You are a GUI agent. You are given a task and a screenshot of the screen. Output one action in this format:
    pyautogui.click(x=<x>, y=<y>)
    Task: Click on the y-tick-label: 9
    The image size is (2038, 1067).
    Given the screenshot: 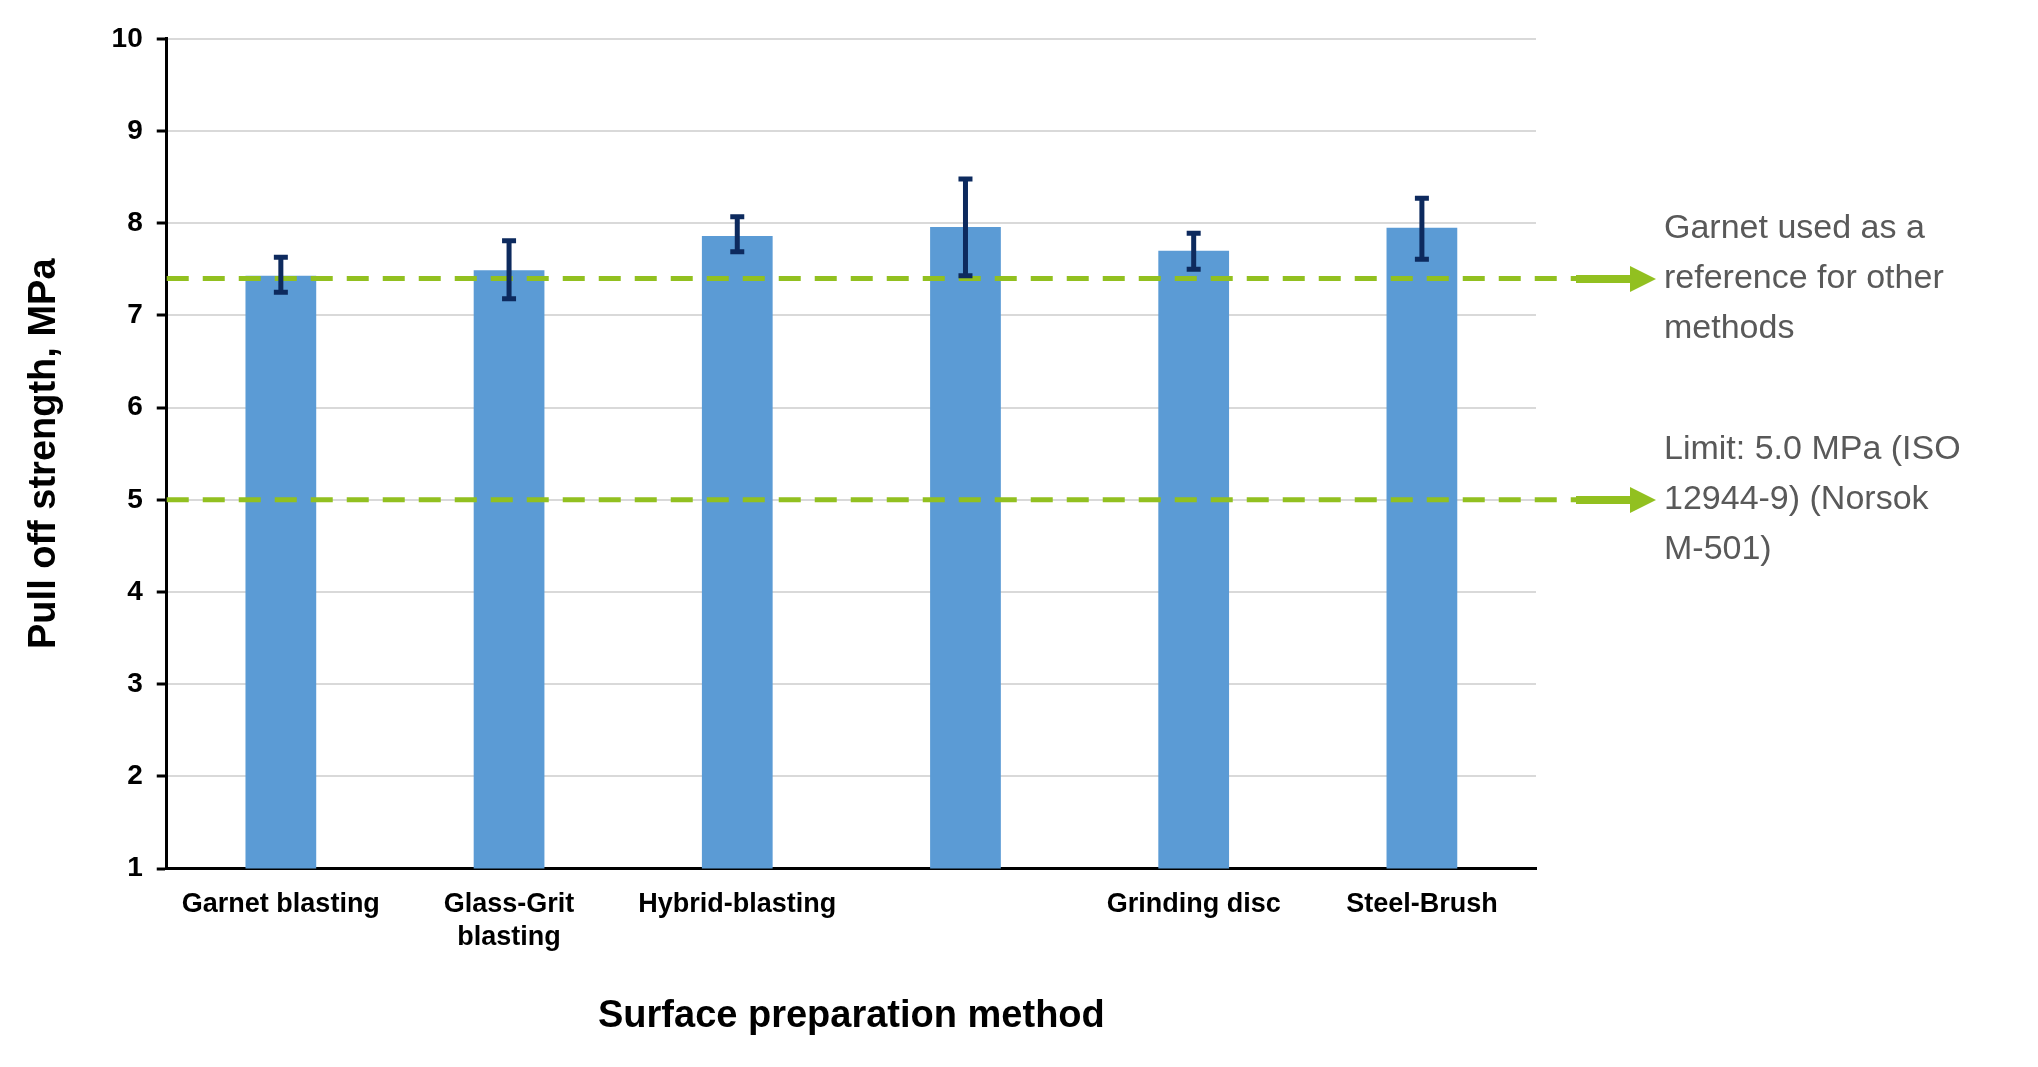 What is the action you would take?
    pyautogui.click(x=135, y=129)
    